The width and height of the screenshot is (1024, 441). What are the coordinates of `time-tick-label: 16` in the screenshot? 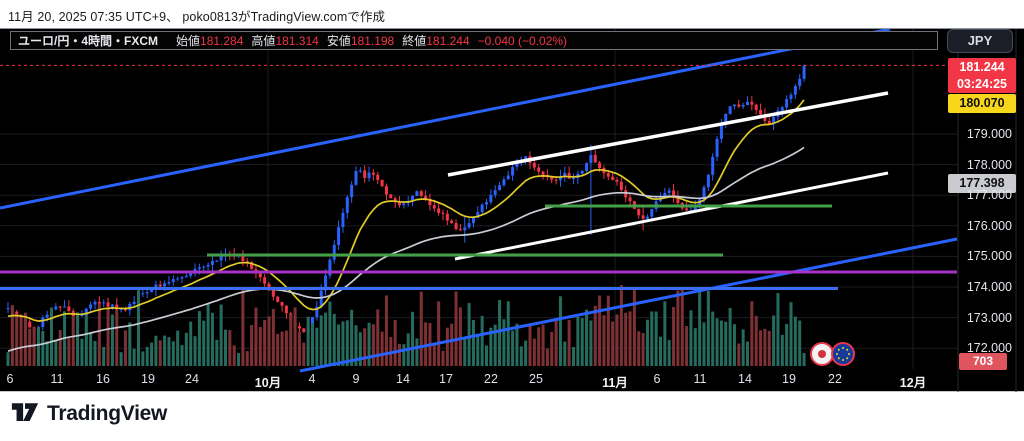 It's located at (103, 379).